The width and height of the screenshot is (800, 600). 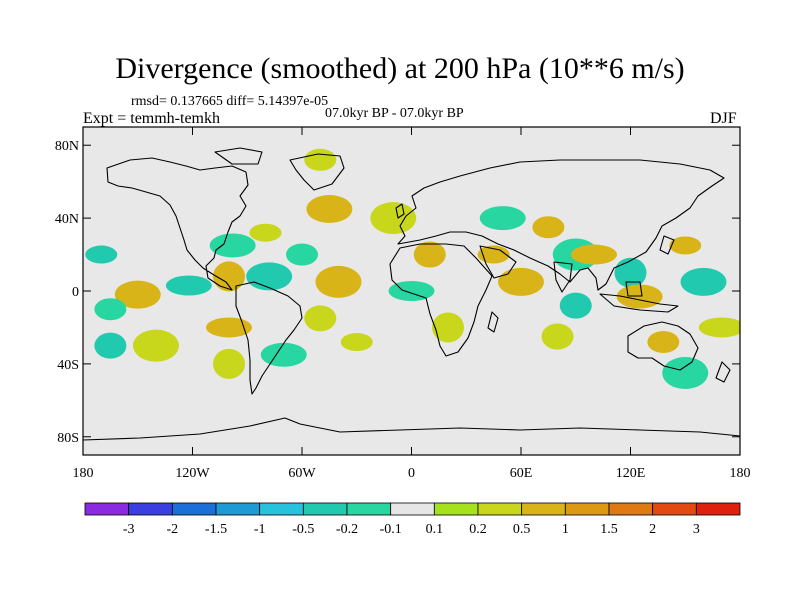 What do you see at coordinates (238, 156) in the screenshot?
I see `coastline-arctic-islands` at bounding box center [238, 156].